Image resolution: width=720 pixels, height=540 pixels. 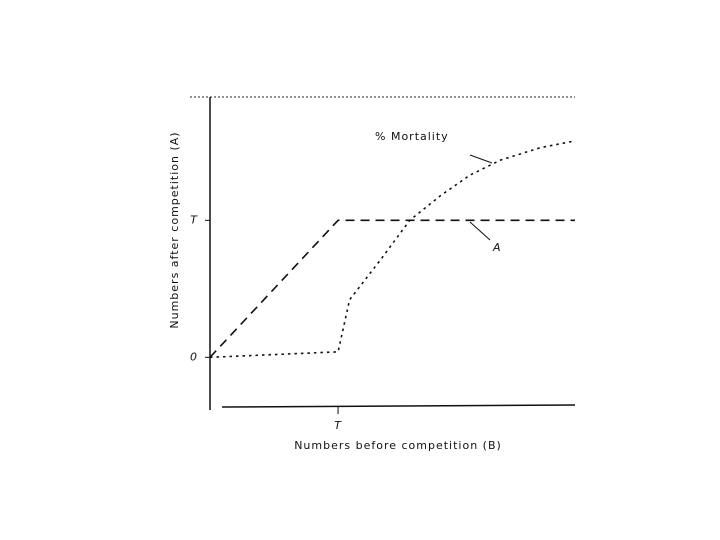 What do you see at coordinates (194, 219) in the screenshot?
I see `y-tick-label: T` at bounding box center [194, 219].